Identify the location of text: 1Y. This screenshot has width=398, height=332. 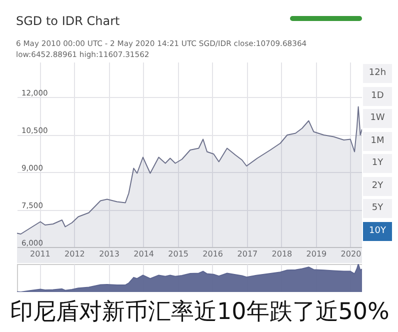
(377, 163).